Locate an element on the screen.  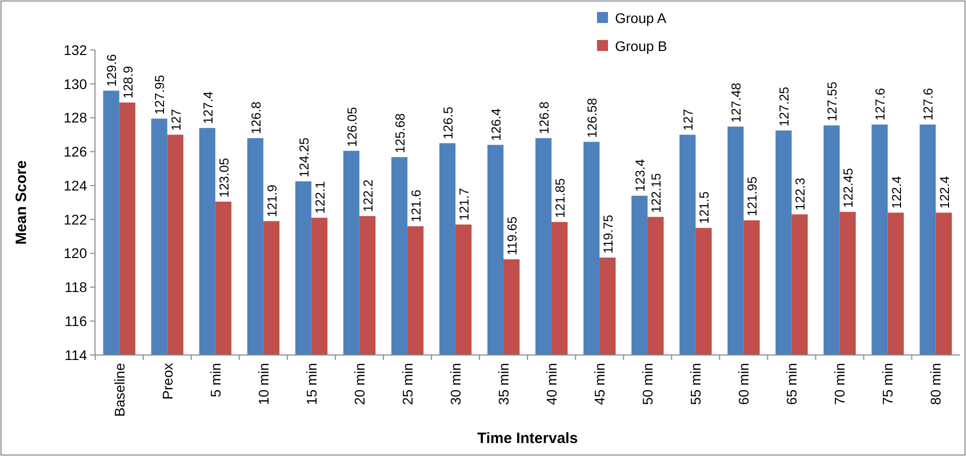
x-tick-label: 50 min is located at coordinates (648, 384).